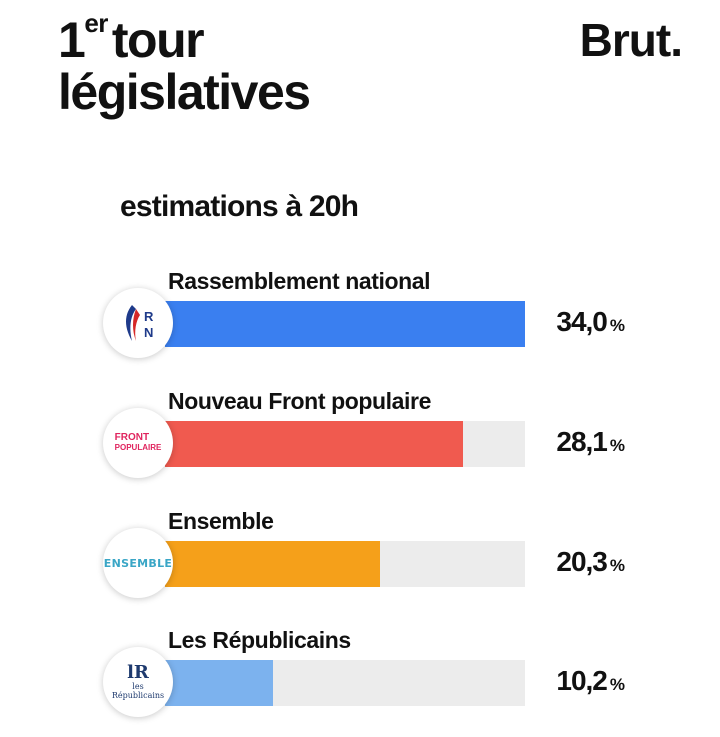  What do you see at coordinates (132, 437) in the screenshot?
I see `nfp-logo-word-front: FRONT` at bounding box center [132, 437].